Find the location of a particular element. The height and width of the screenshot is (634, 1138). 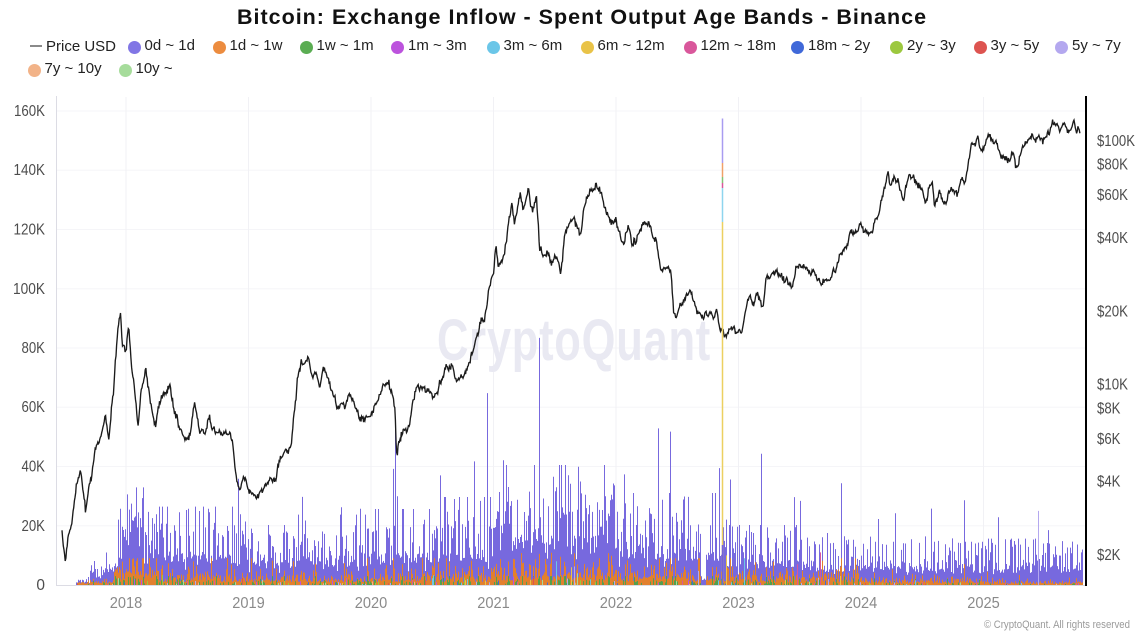

svg-text: $4K is located at coordinates (1109, 482).